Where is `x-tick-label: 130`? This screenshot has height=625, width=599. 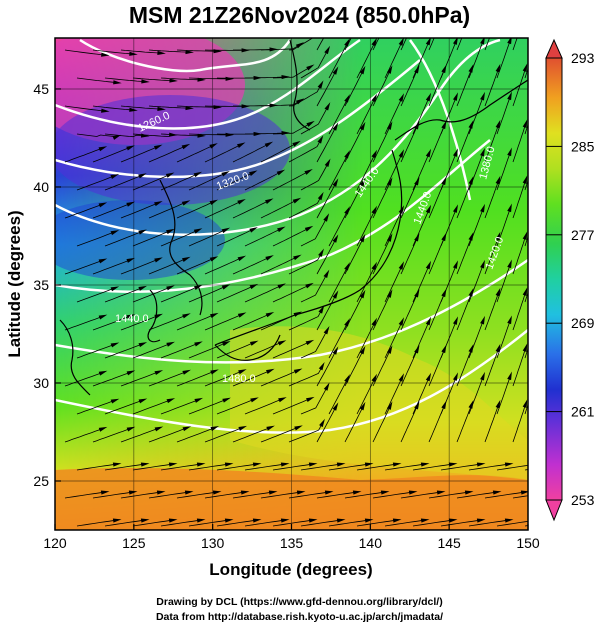
x-tick-label: 130 is located at coordinates (213, 543).